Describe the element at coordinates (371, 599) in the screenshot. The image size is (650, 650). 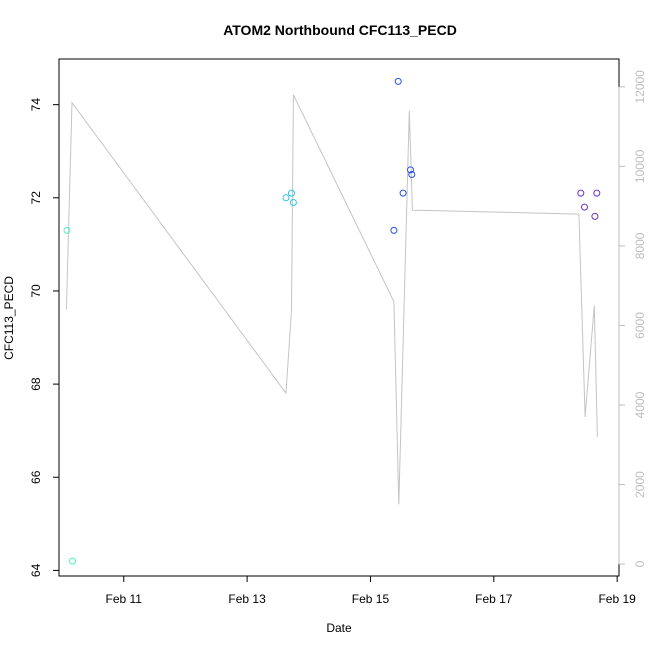
I see `x-tick-label: Feb 15` at that location.